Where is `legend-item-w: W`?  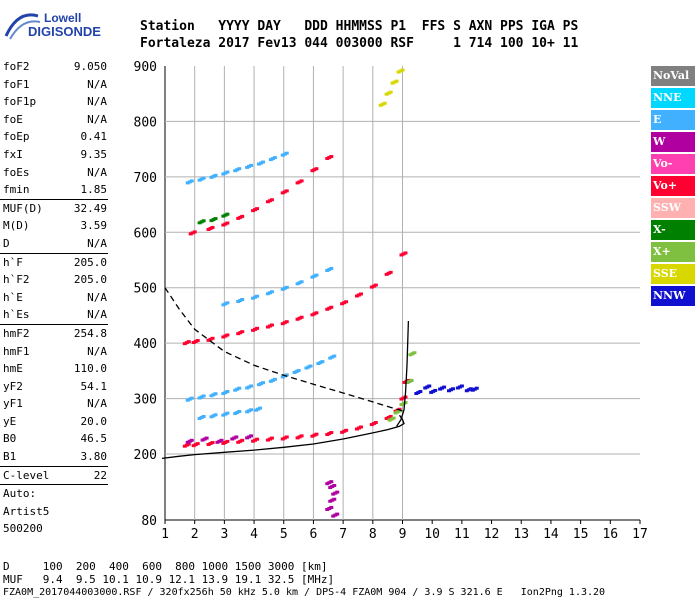
legend-item-w: W is located at coordinates (673, 143).